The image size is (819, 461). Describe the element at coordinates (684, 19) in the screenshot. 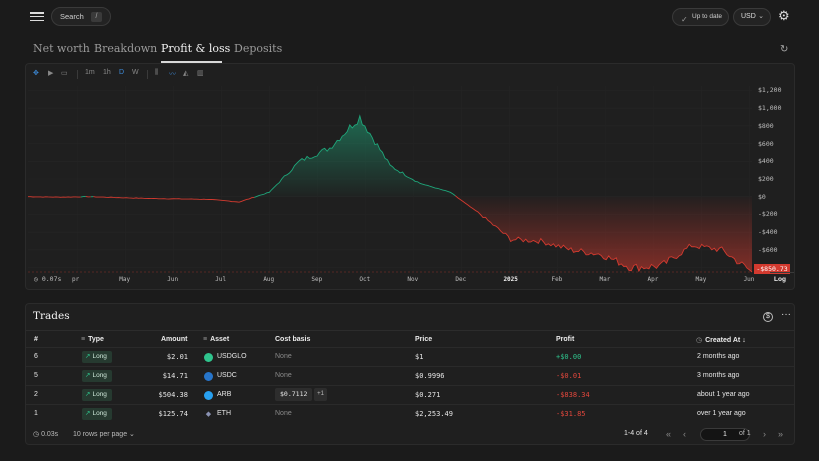

I see `check-icon: ✓` at that location.